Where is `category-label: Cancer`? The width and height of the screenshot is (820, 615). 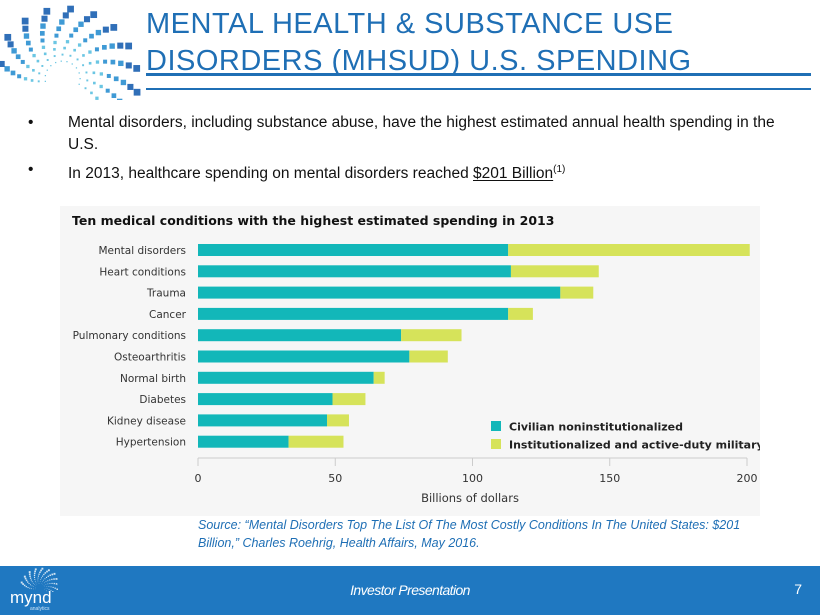 category-label: Cancer is located at coordinates (168, 315).